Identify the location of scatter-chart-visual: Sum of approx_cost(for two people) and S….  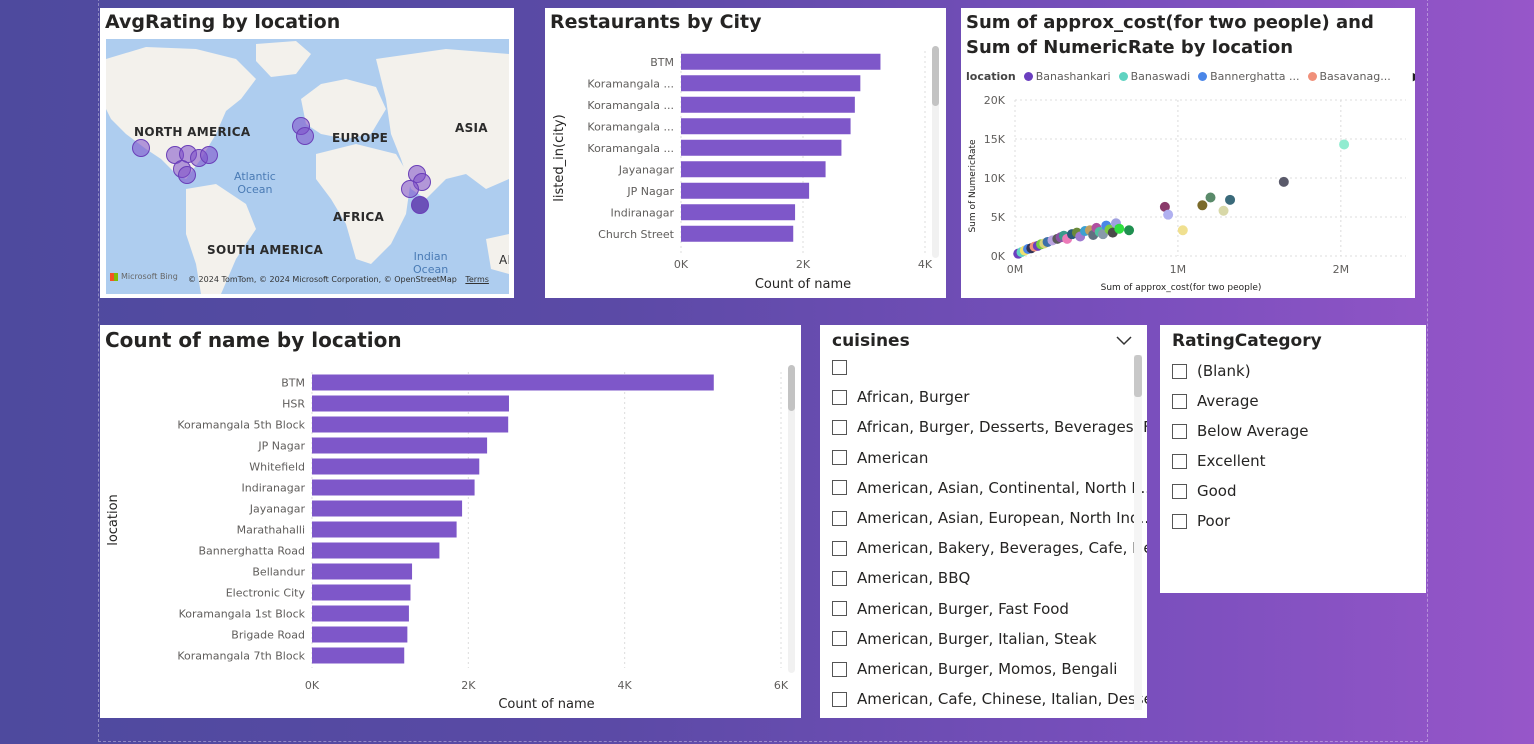
(1188, 153).